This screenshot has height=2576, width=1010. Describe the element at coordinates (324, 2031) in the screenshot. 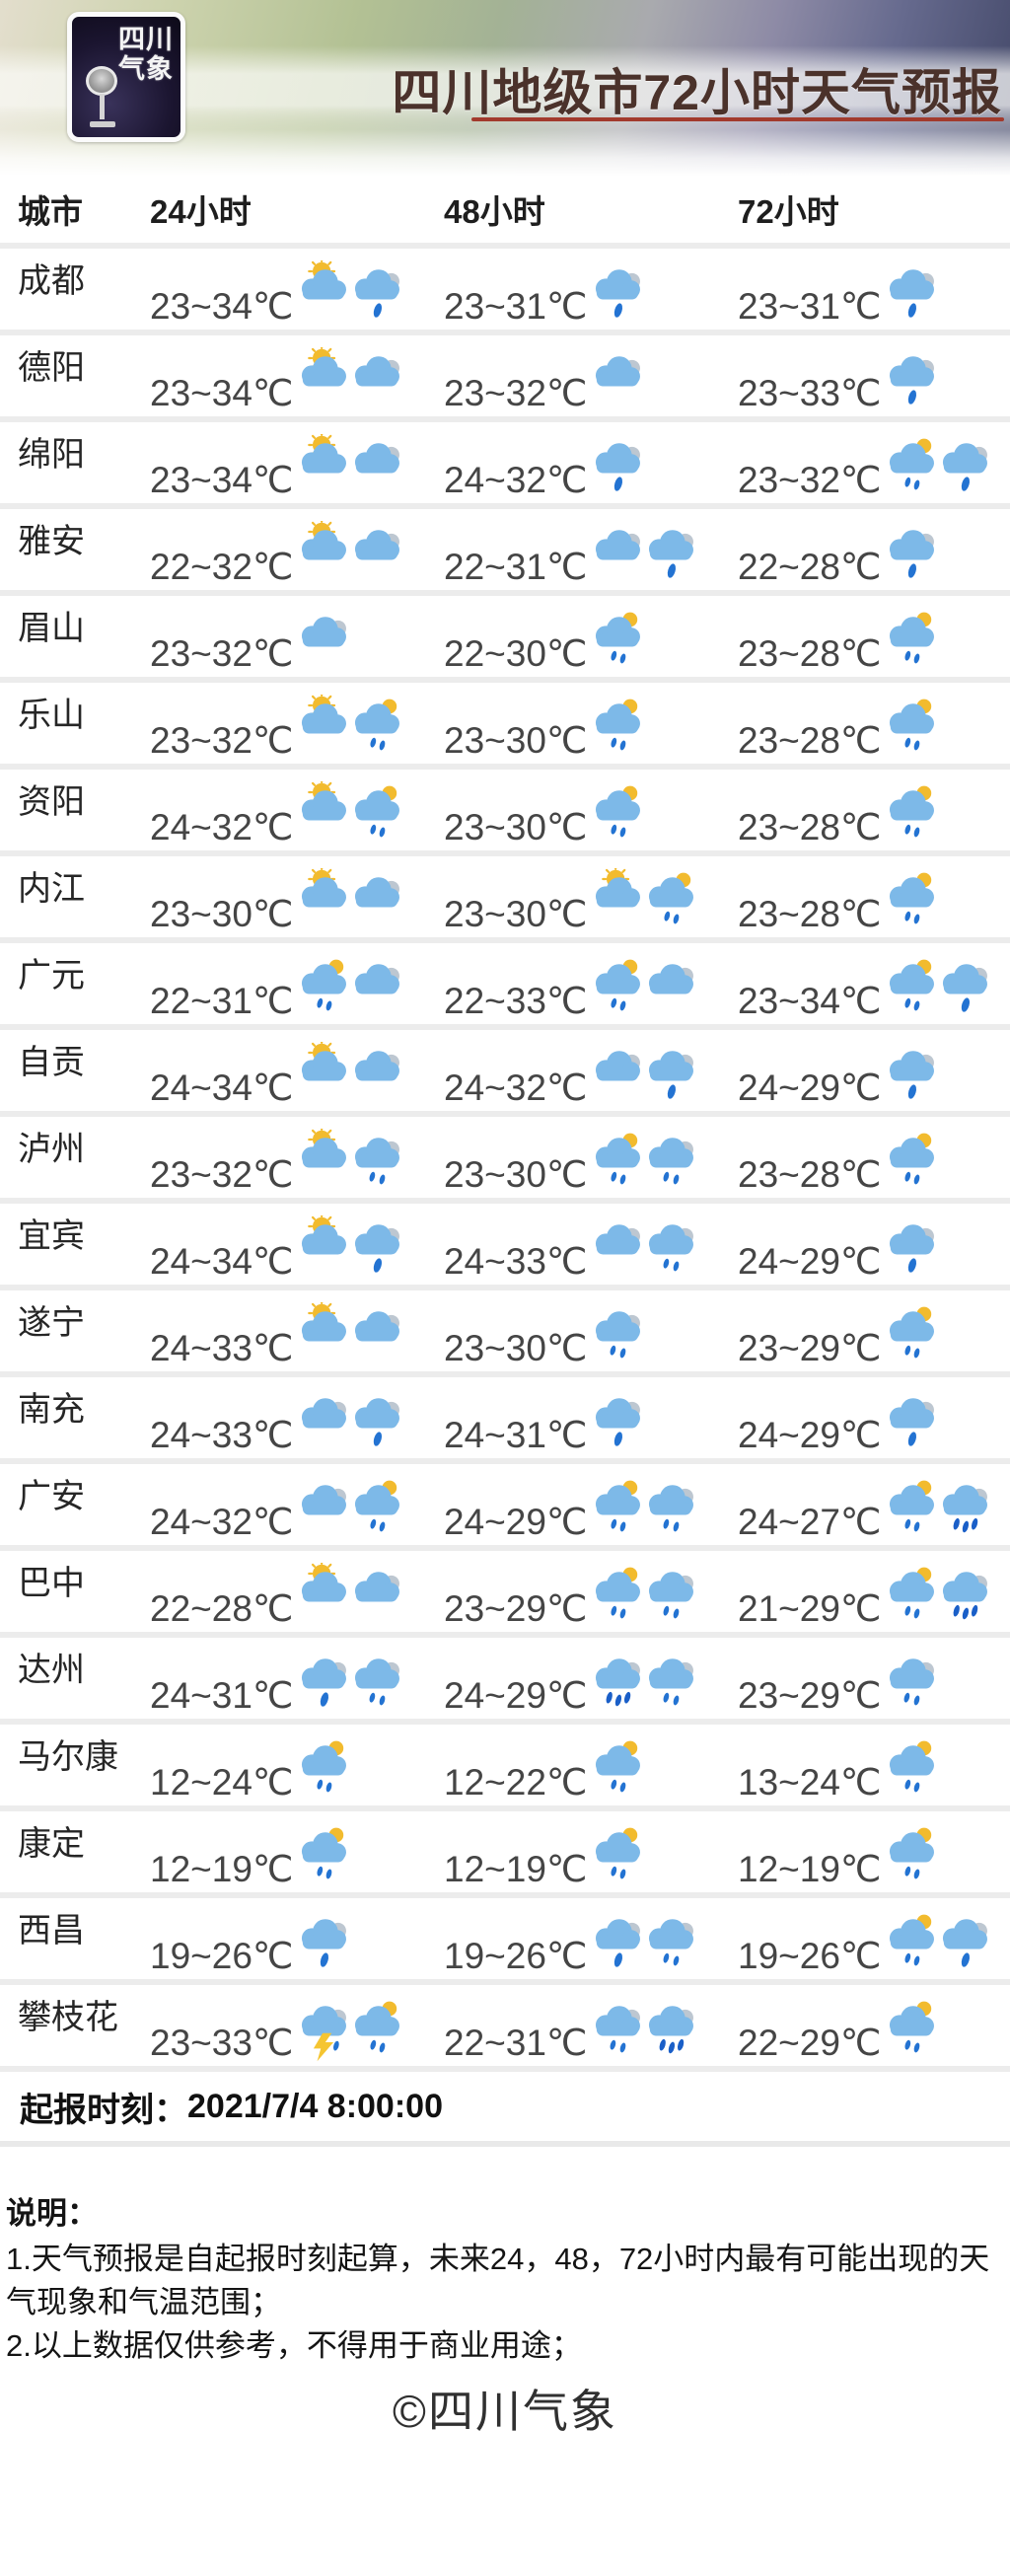

I see `thunderstorm-cloud-icon` at that location.